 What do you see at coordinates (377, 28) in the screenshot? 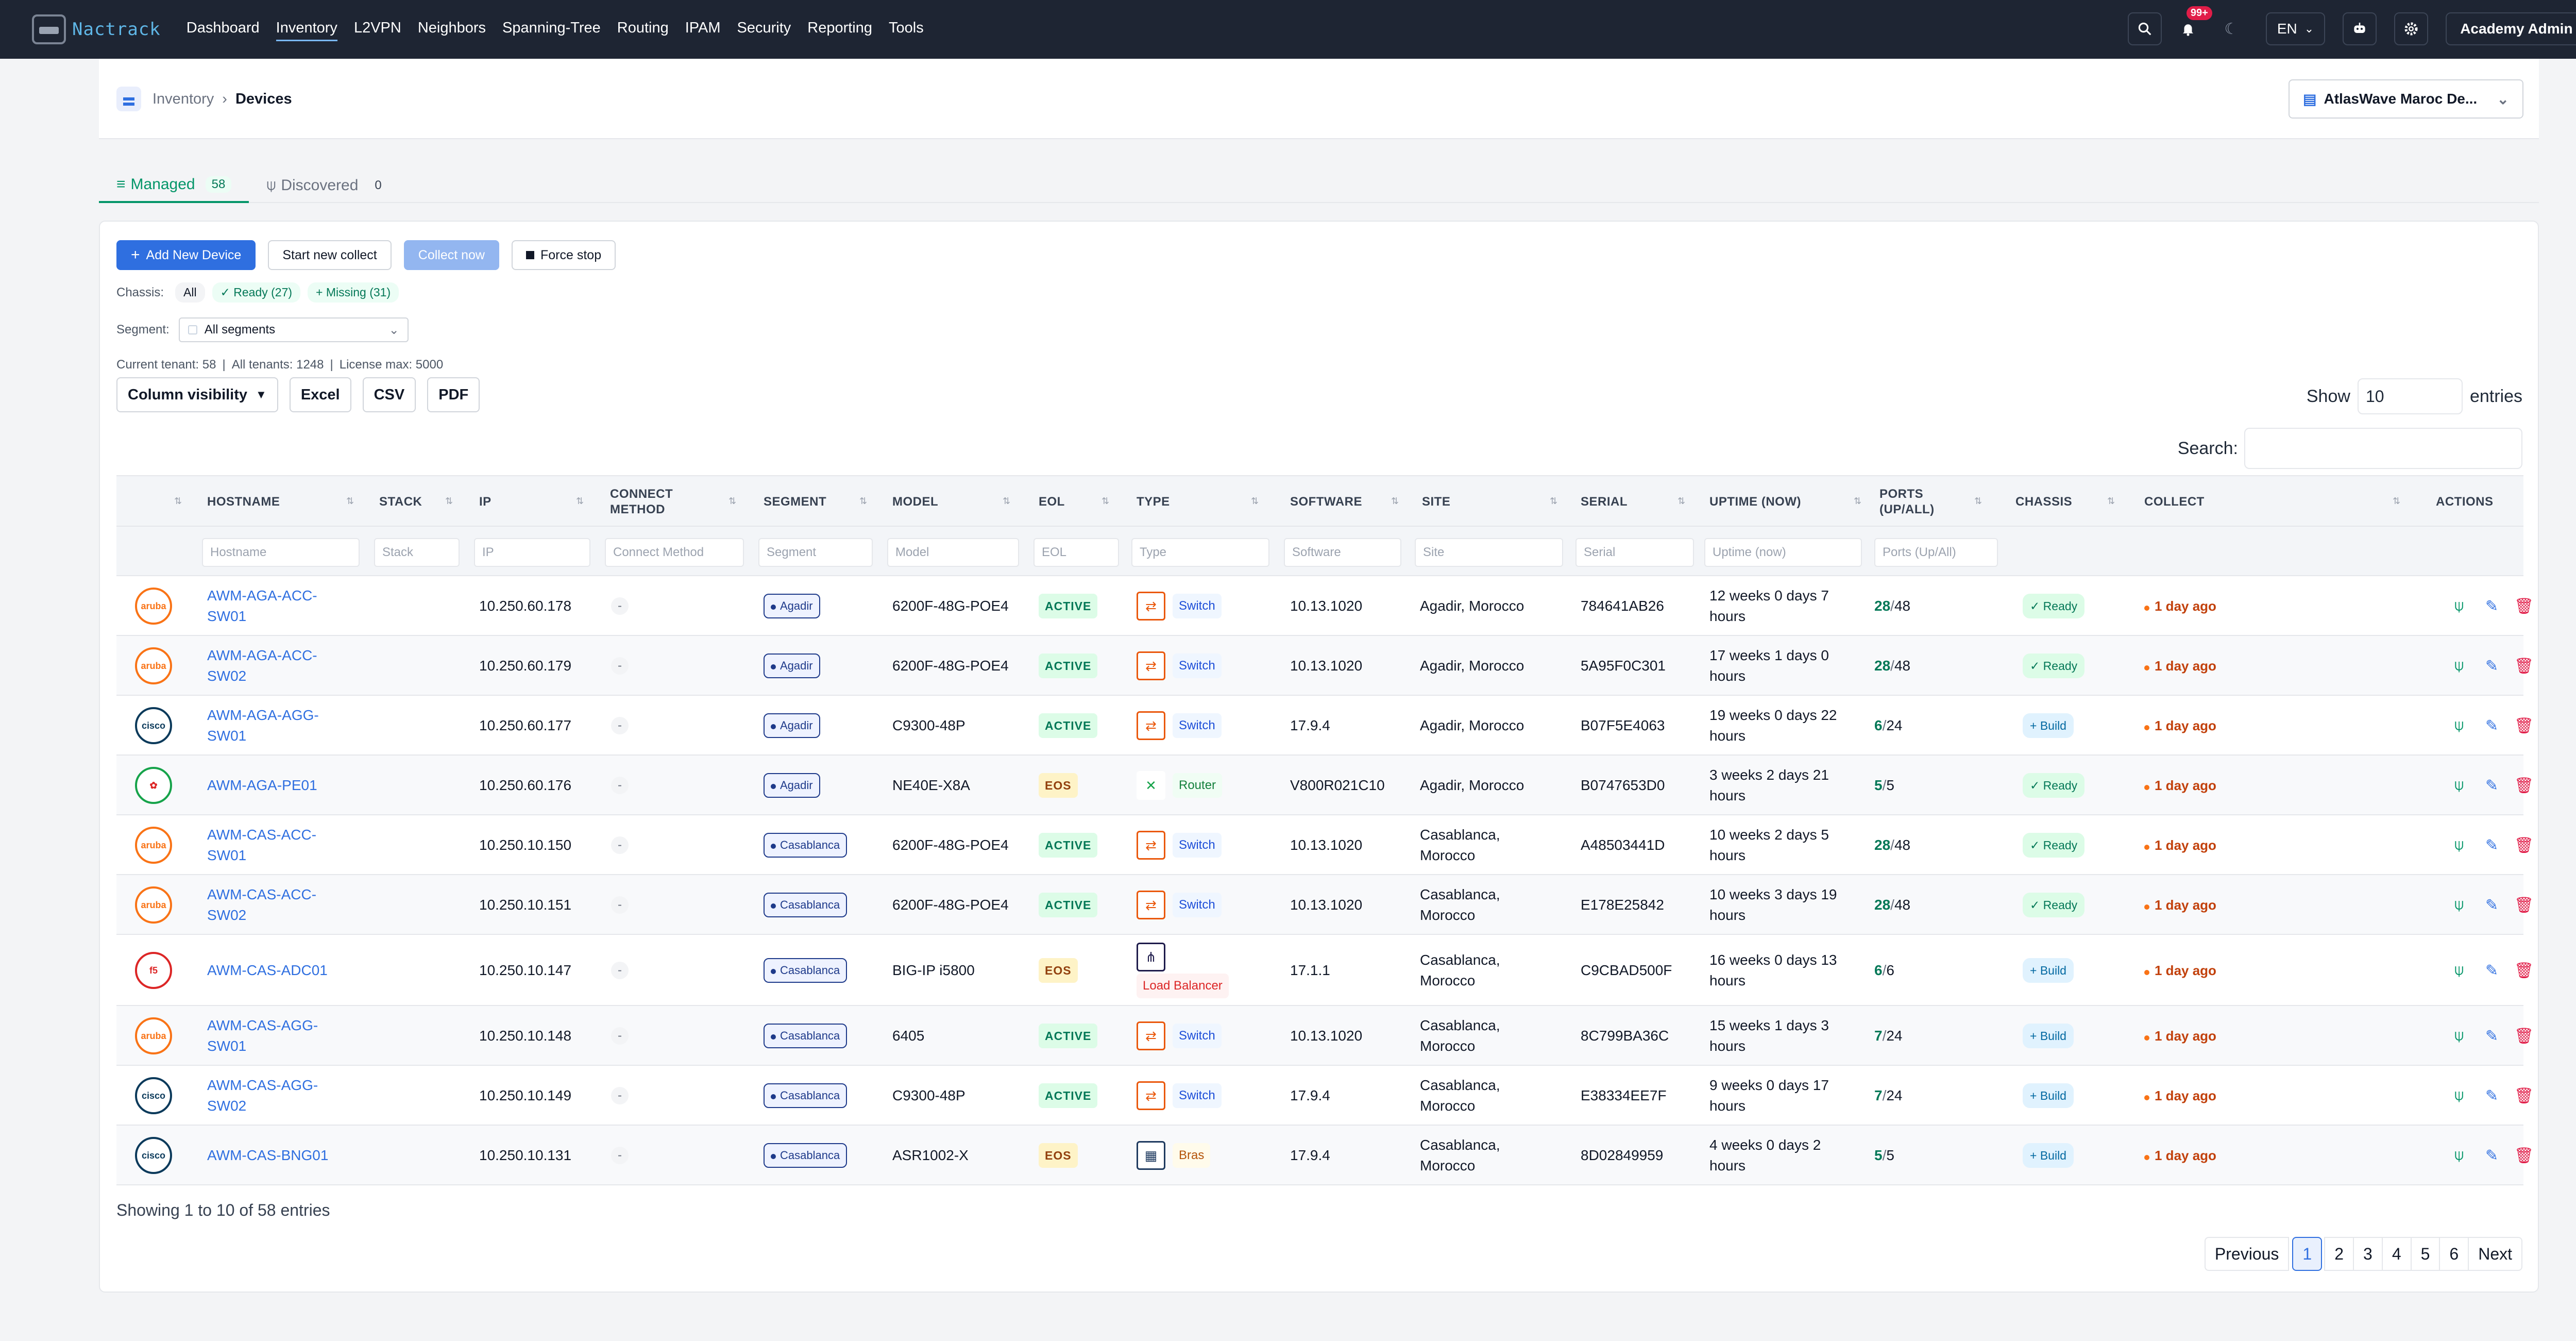
I see `nav-l2vpn: L2VPN` at bounding box center [377, 28].